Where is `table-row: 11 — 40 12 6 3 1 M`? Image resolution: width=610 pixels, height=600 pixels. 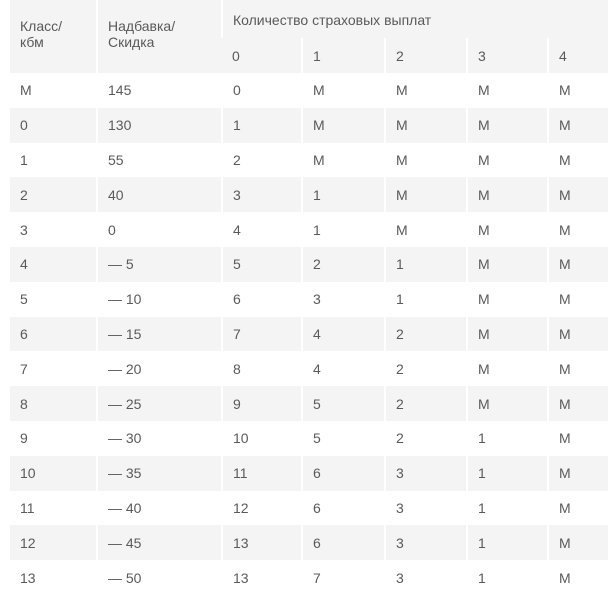
table-row: 11 — 40 12 6 3 1 M is located at coordinates (309, 508).